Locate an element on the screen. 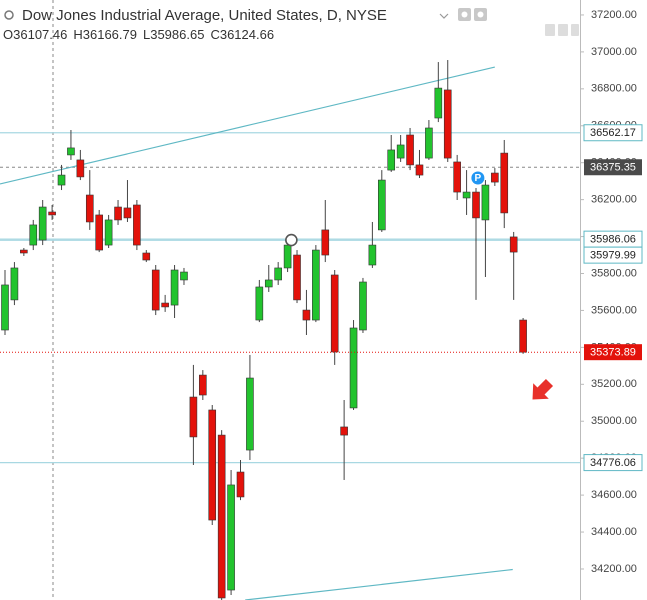 Image resolution: width=647 pixels, height=600 pixels. trend-line is located at coordinates (379, 584).